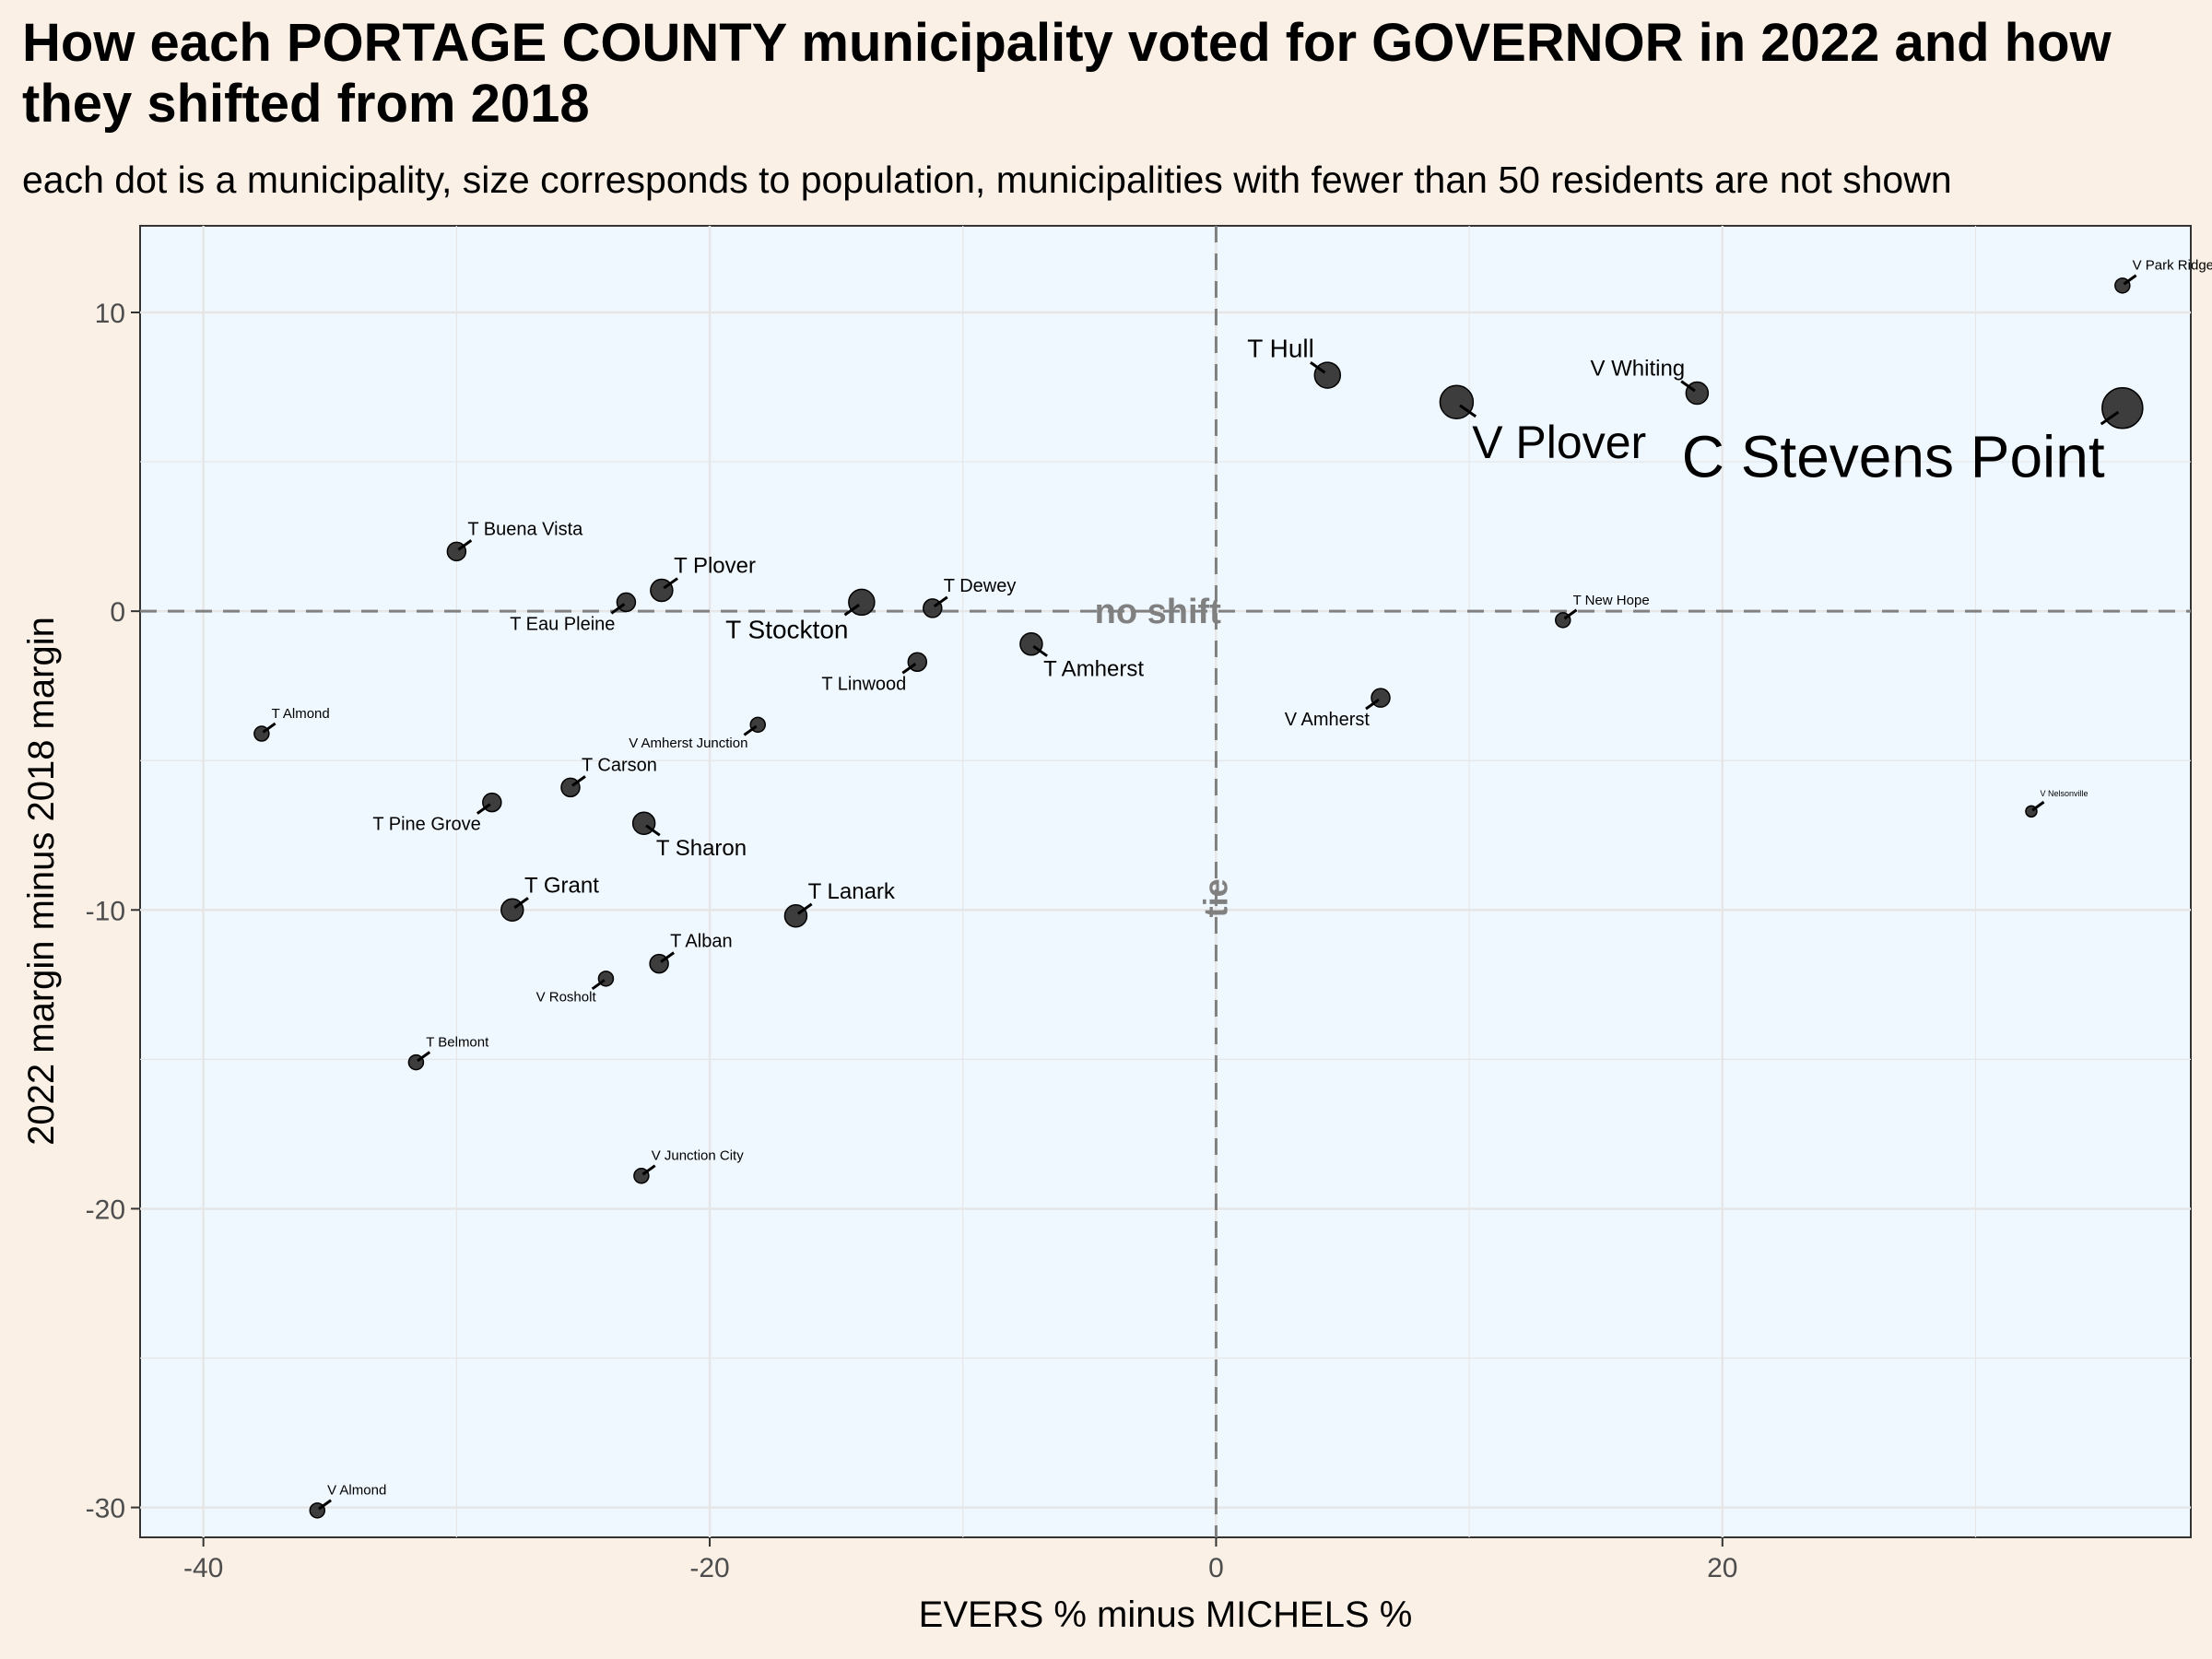 The height and width of the screenshot is (1659, 2212). Describe the element at coordinates (863, 684) in the screenshot. I see `municipality-label: T Linwood` at that location.